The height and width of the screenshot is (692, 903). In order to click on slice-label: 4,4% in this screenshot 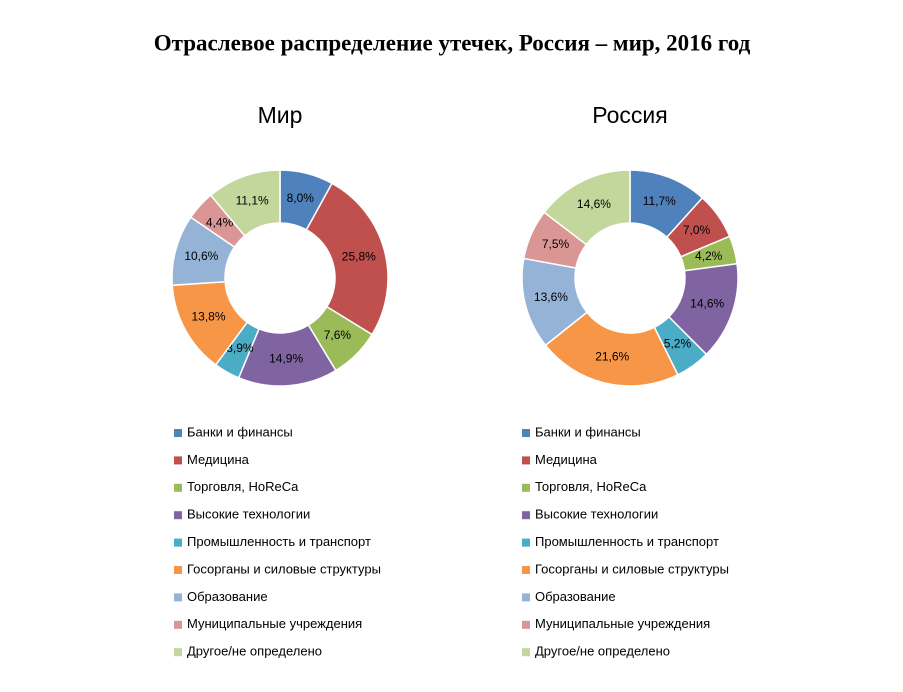, I will do `click(220, 222)`.